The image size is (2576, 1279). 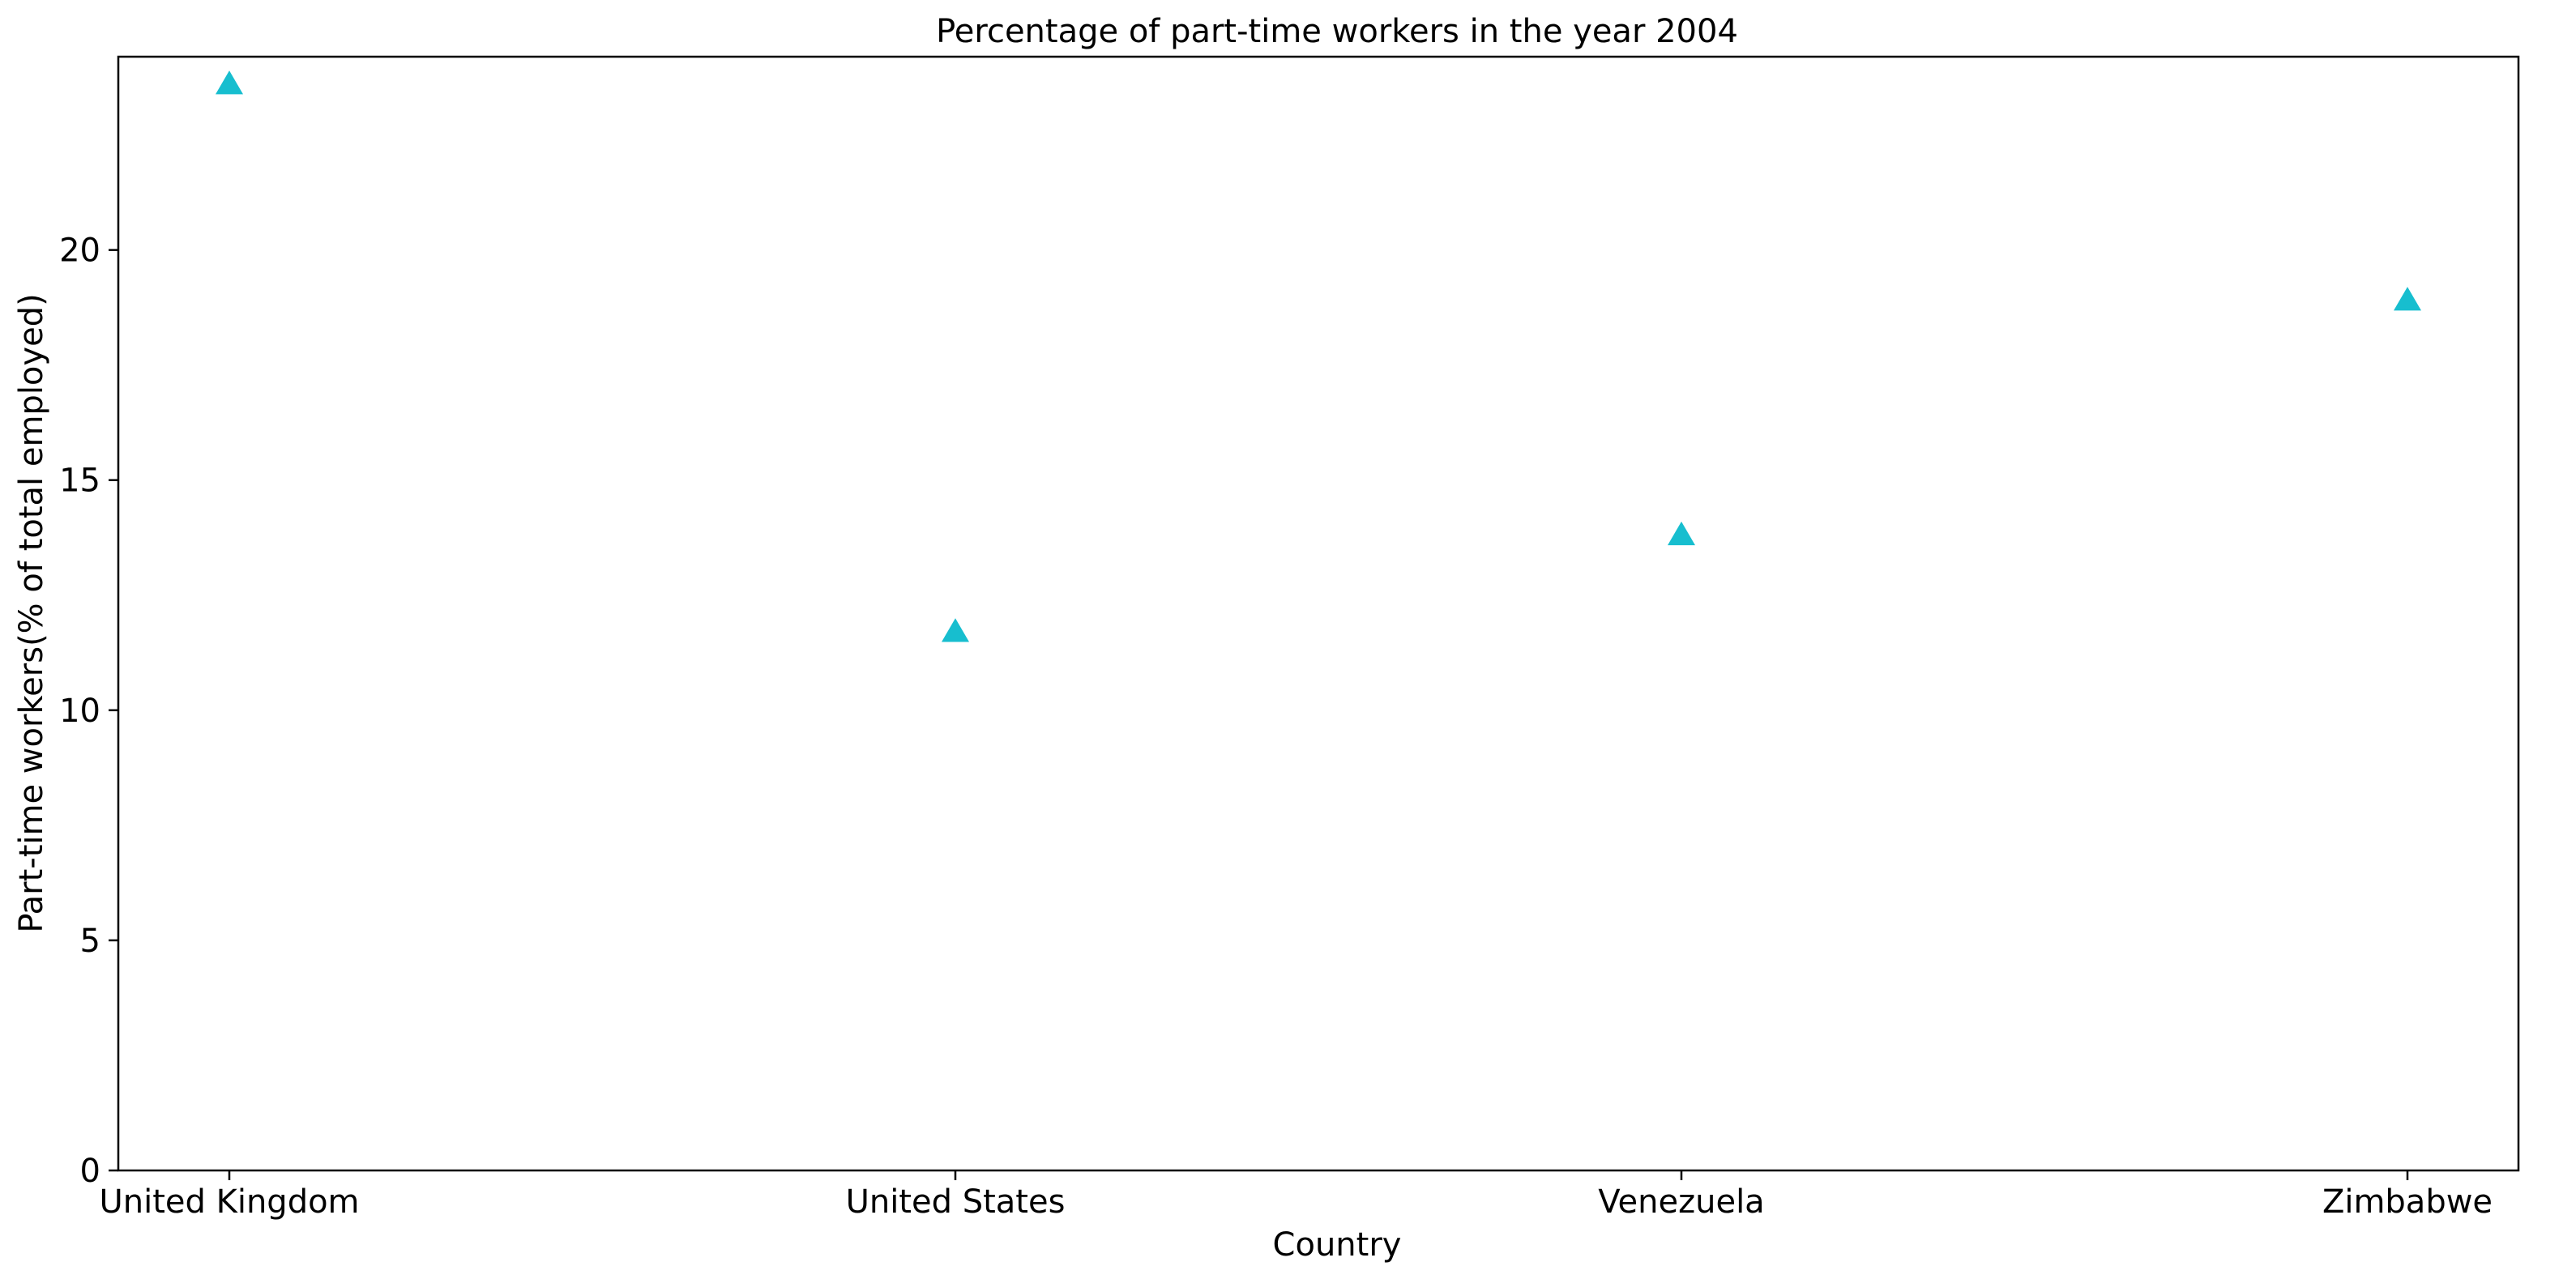 I want to click on y-tick-label: 5, so click(x=90, y=941).